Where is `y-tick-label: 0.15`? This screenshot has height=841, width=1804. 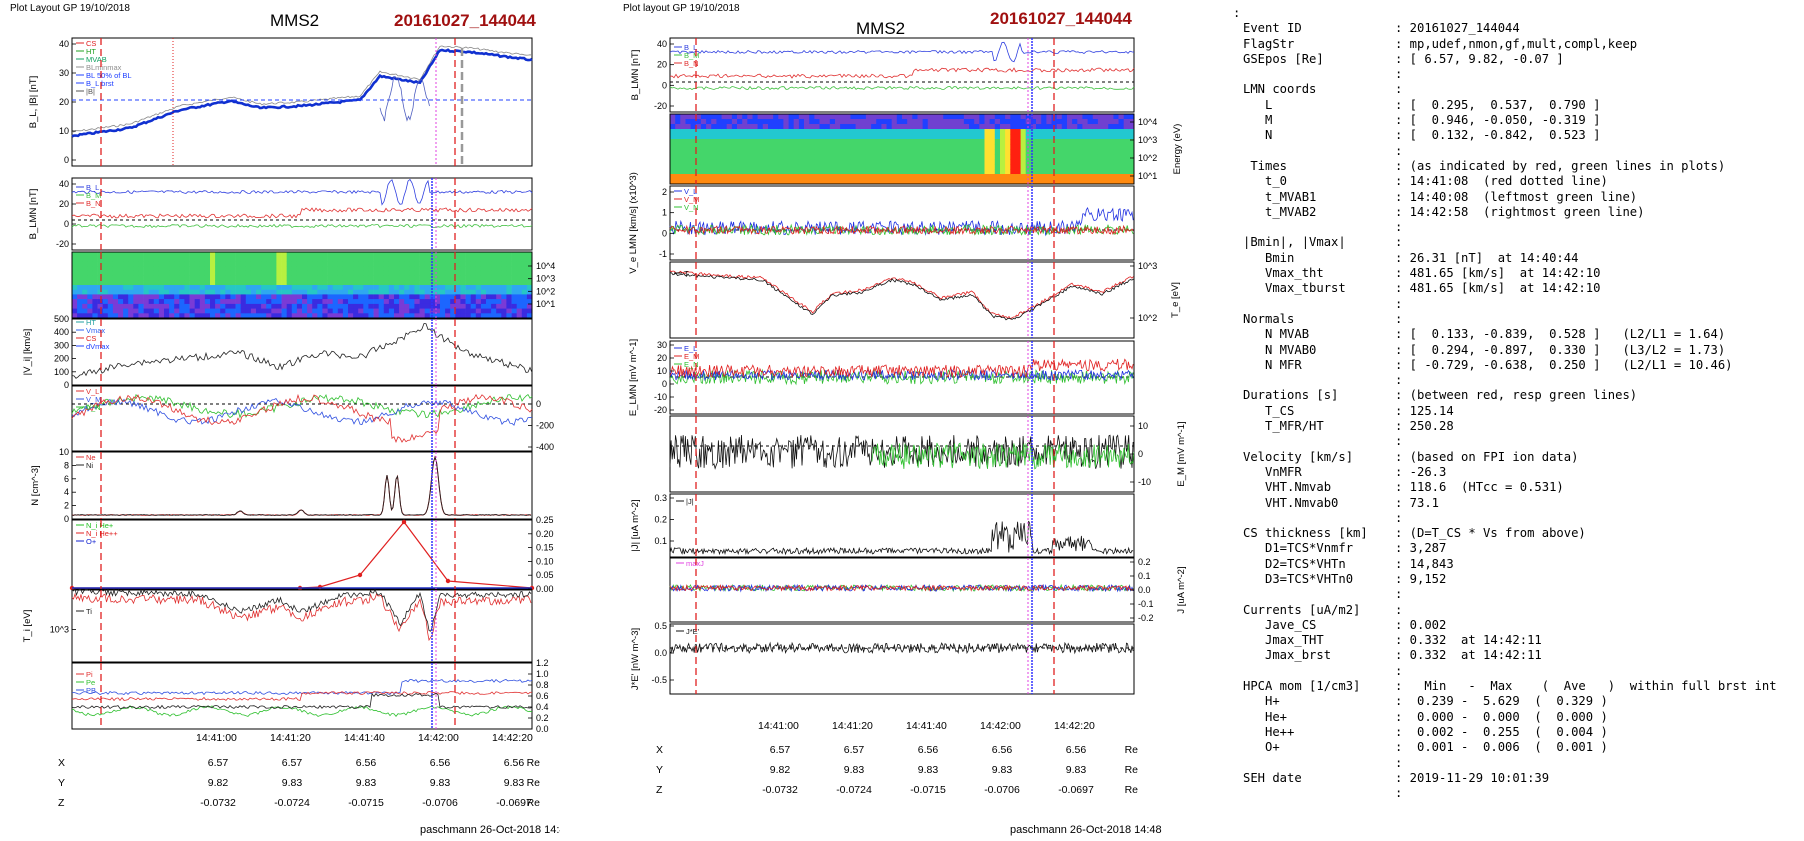
y-tick-label: 0.15 is located at coordinates (545, 548).